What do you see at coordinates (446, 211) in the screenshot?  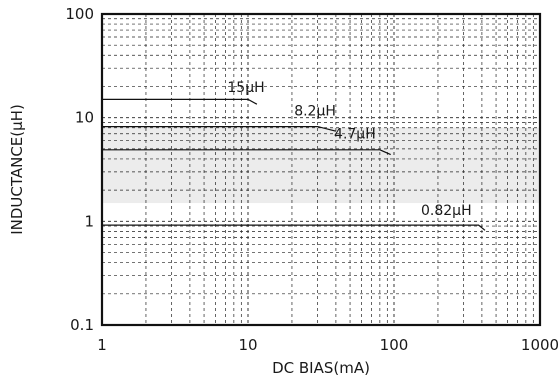 I see `series-label: 0.82μH` at bounding box center [446, 211].